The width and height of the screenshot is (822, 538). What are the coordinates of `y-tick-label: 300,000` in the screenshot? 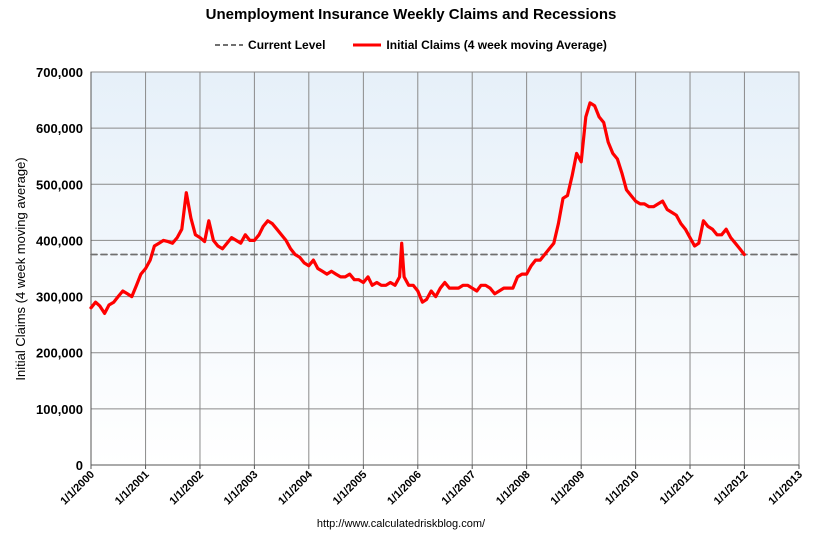 It's located at (59, 297).